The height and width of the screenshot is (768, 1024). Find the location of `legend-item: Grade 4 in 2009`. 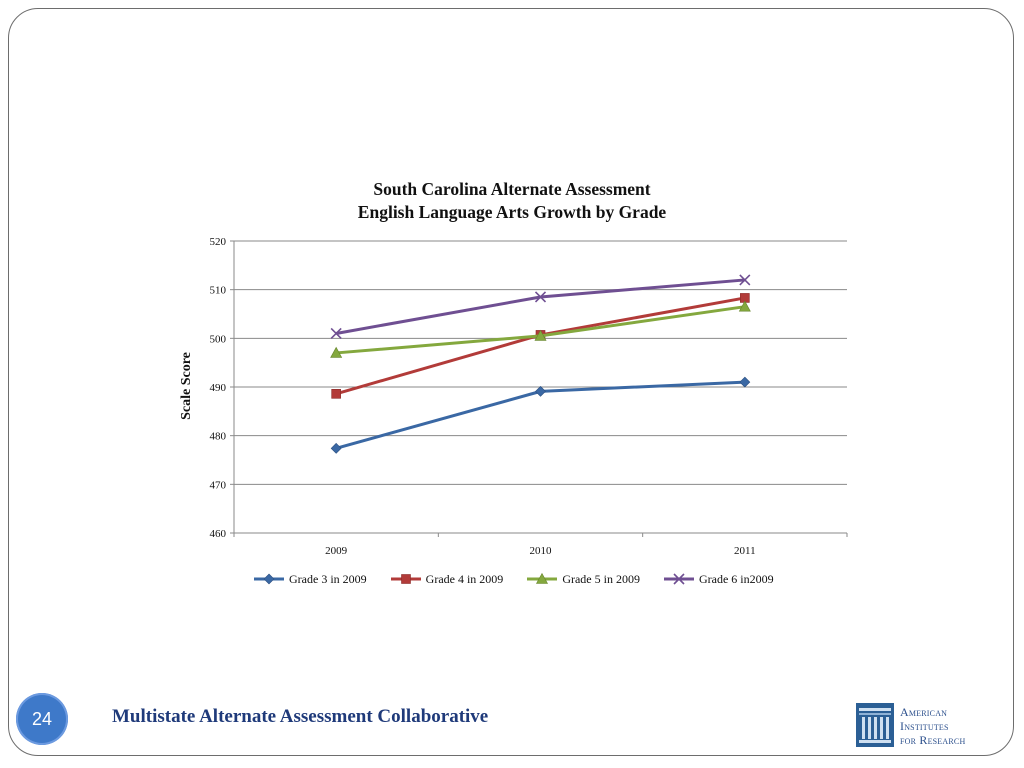

legend-item: Grade 4 in 2009 is located at coordinates (446, 579).